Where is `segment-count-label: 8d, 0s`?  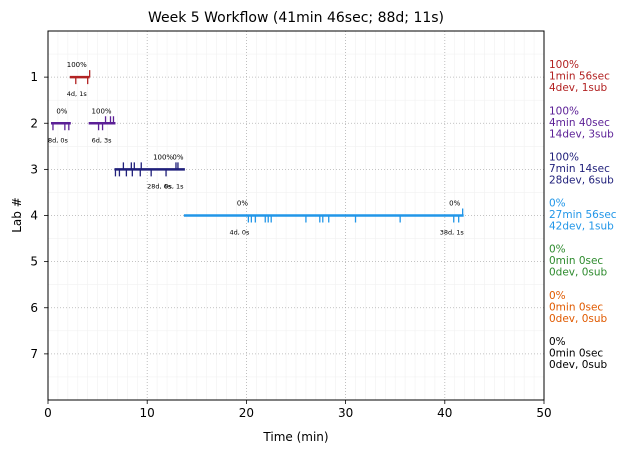 segment-count-label: 8d, 0s is located at coordinates (58, 140).